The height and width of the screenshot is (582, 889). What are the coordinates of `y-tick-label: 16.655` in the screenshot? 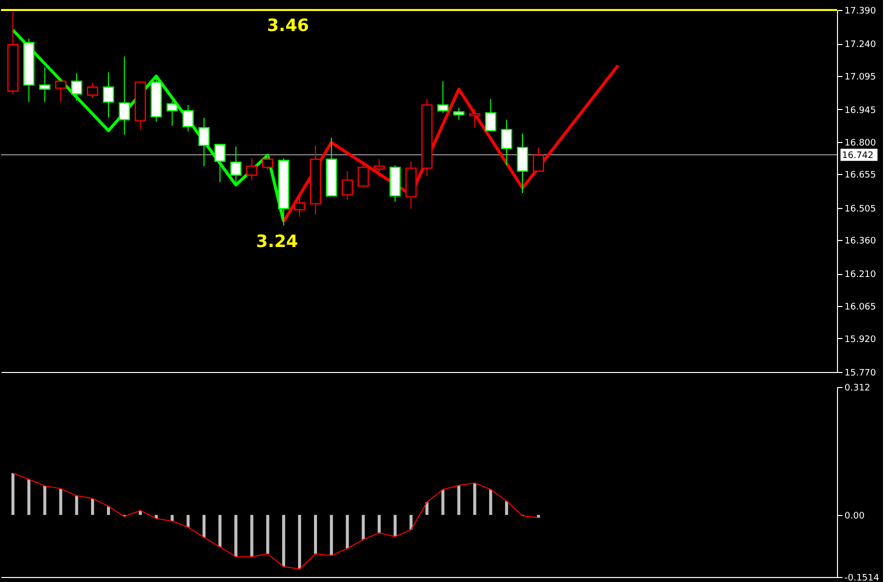 It's located at (860, 175).